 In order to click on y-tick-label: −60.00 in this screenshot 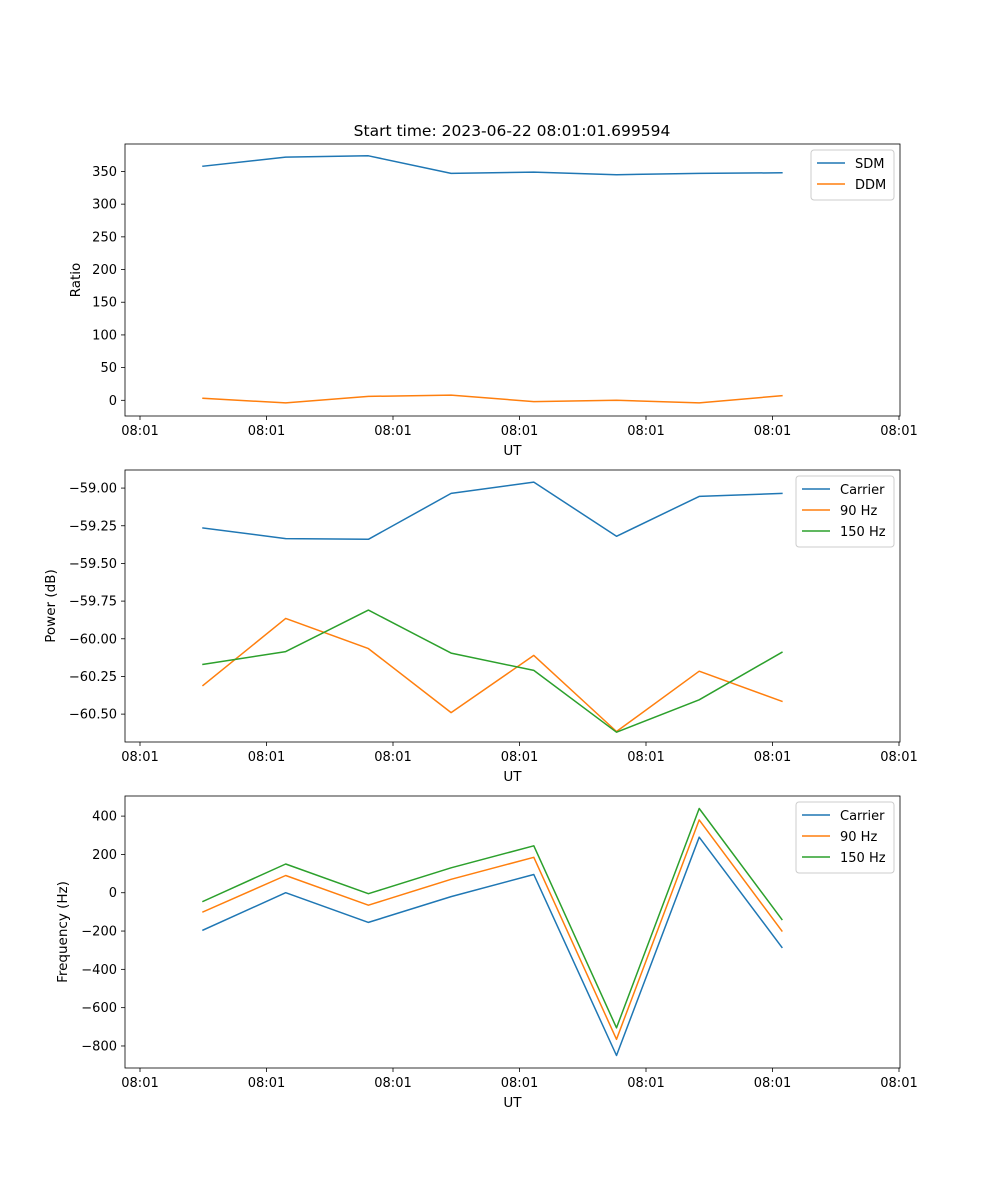, I will do `click(93, 639)`.